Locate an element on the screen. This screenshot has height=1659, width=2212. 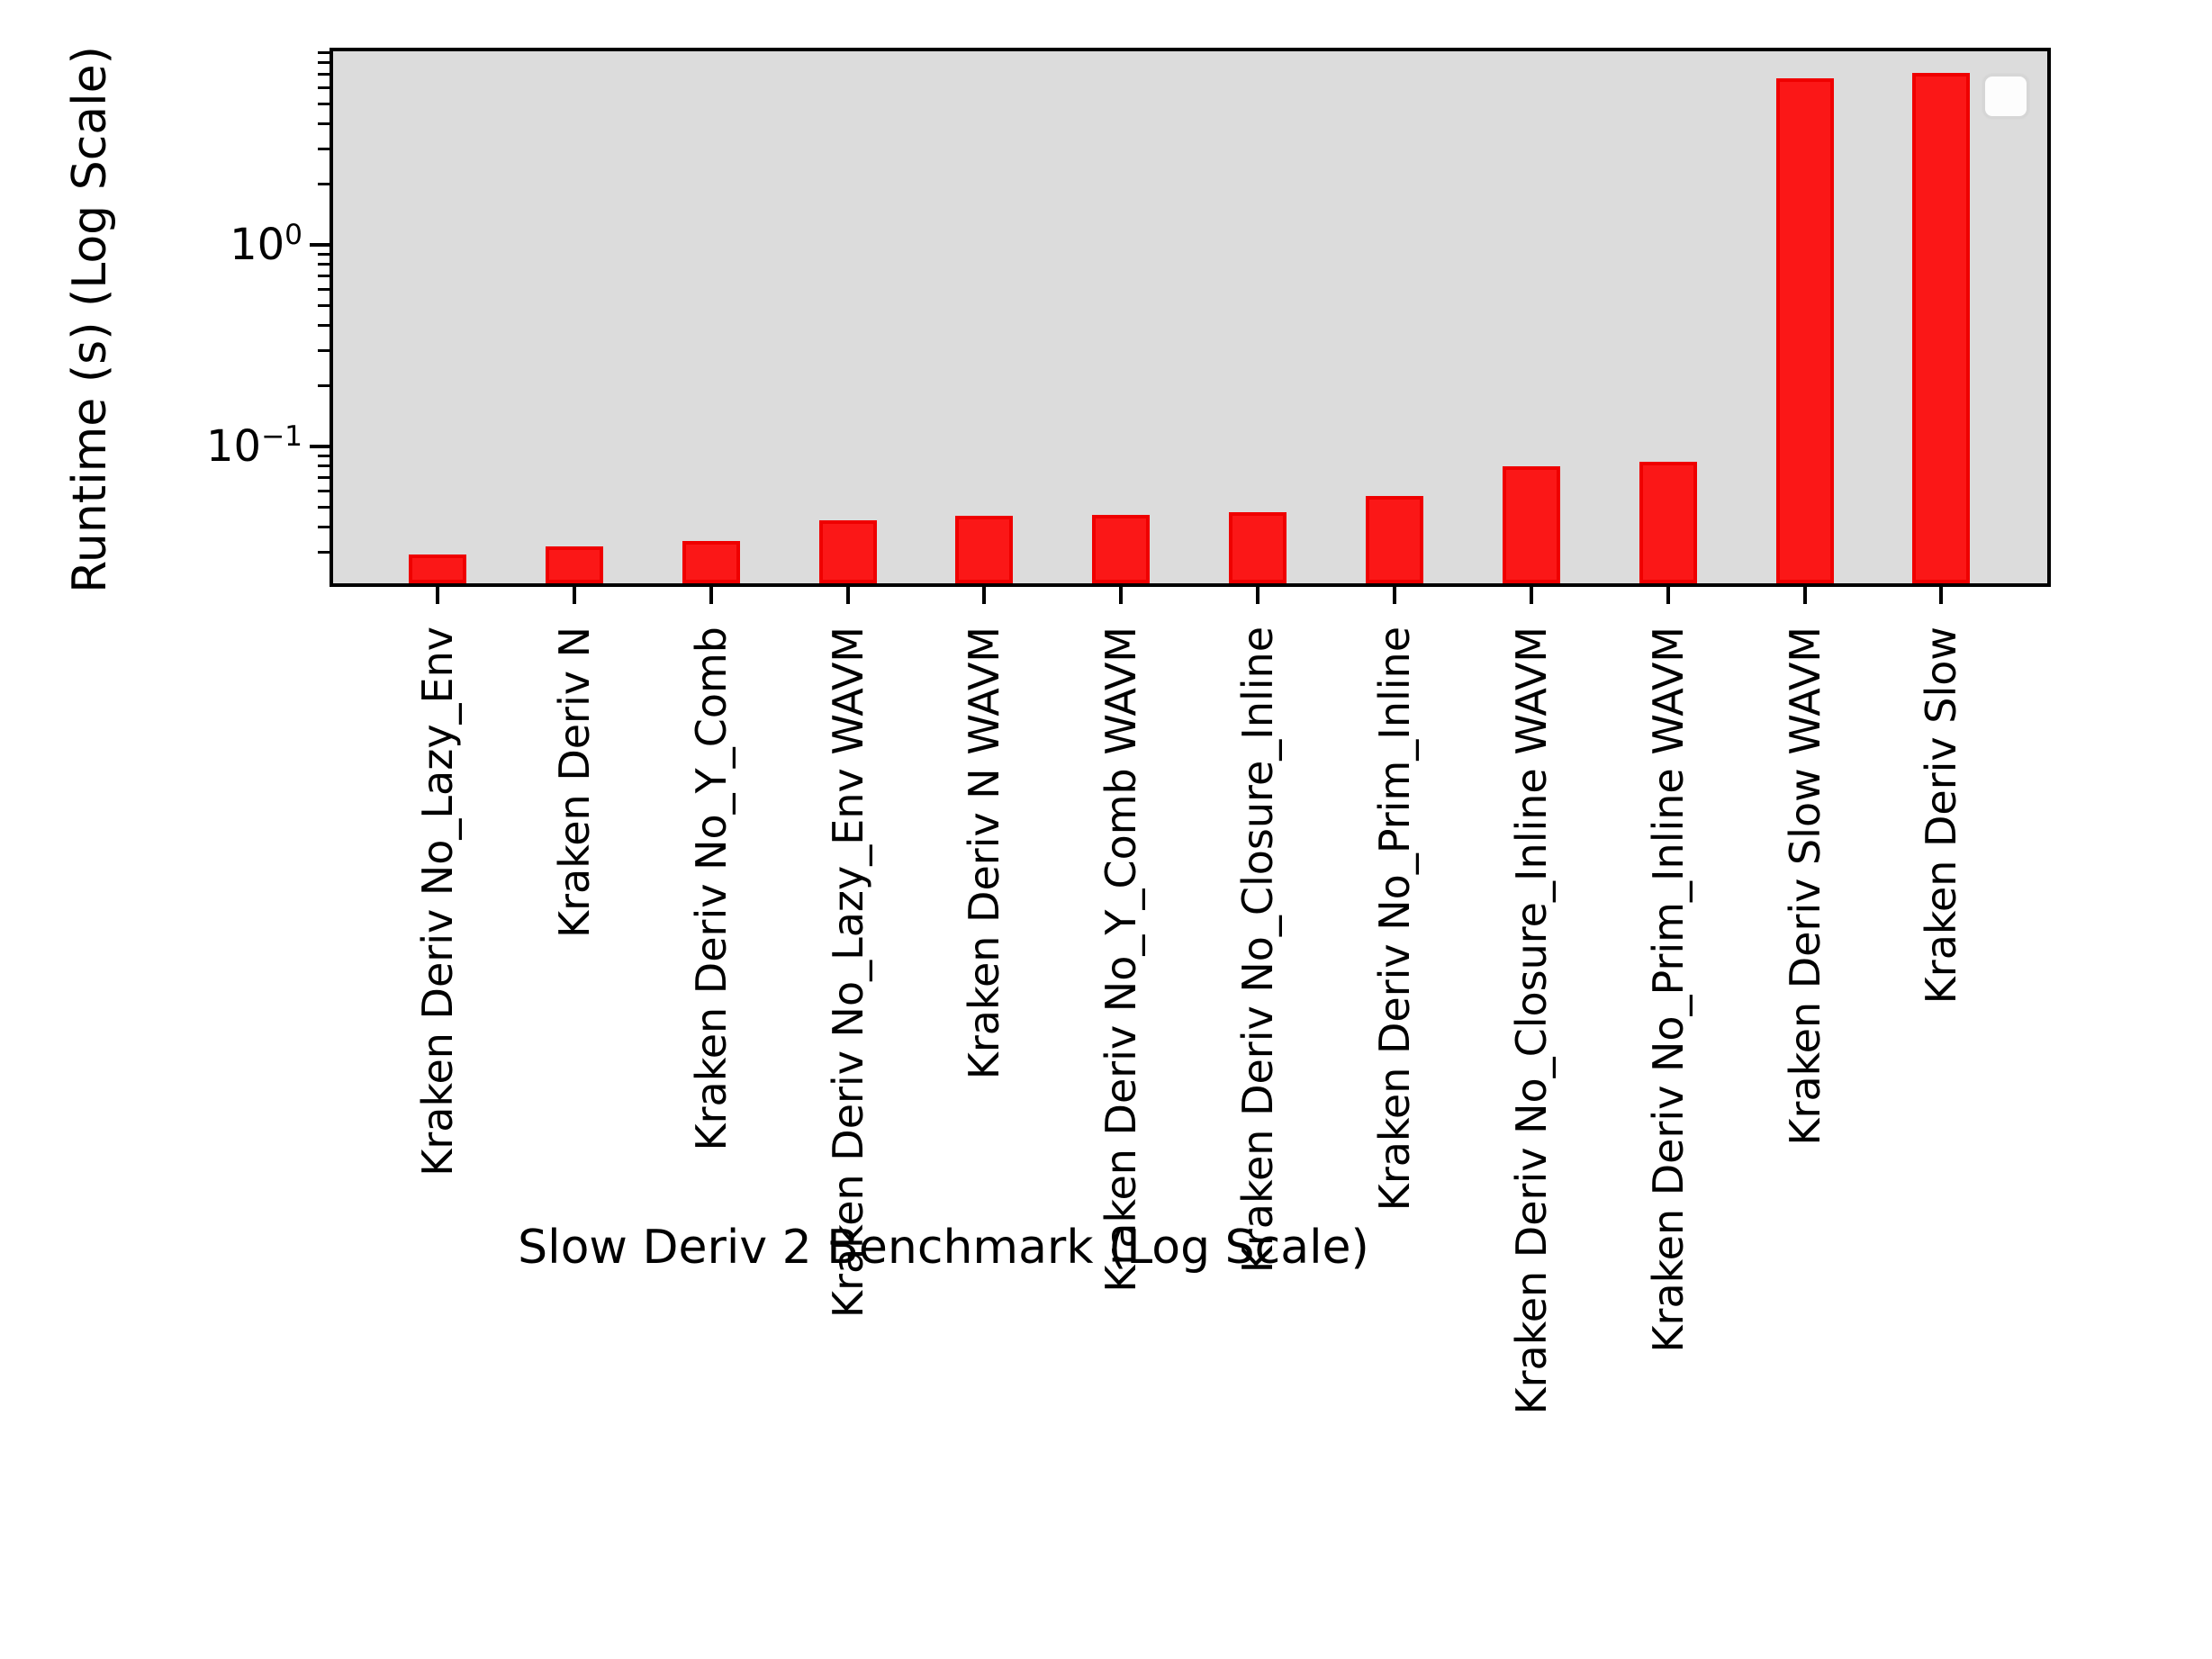
x-tick-label-text: Kraken Deriv No_Prim_Inline is located at coordinates (1394, 919).